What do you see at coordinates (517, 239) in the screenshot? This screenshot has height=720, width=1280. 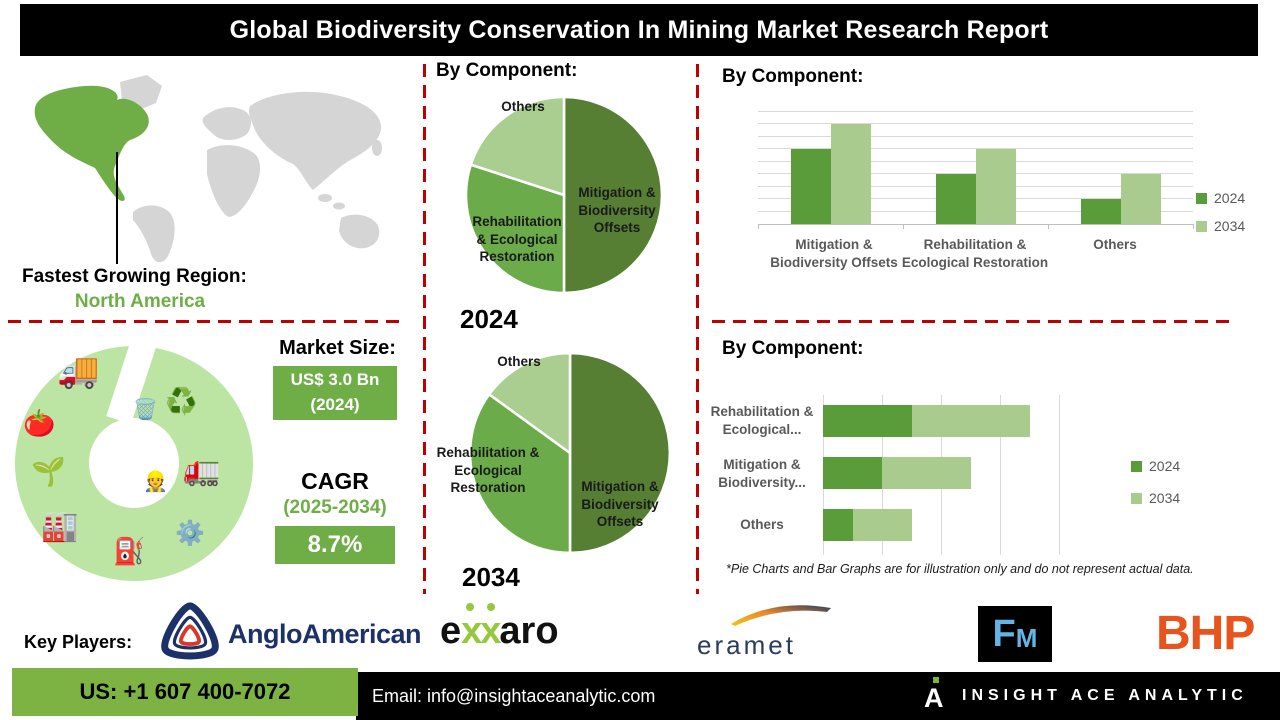 I see `pie-2024-label-rehabilitation: Rehabilitation & Ecological Restoration` at bounding box center [517, 239].